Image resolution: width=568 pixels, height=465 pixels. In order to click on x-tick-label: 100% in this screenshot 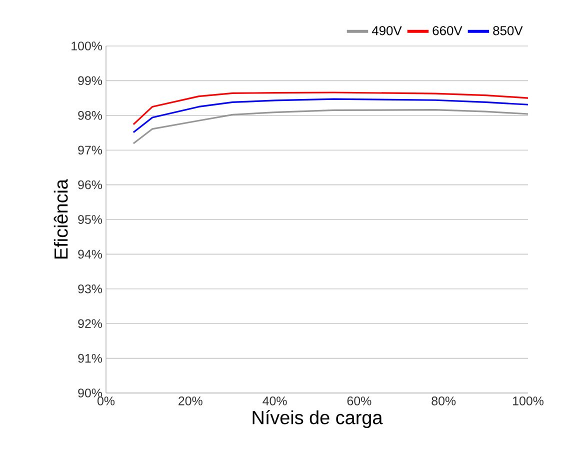, I will do `click(528, 401)`.